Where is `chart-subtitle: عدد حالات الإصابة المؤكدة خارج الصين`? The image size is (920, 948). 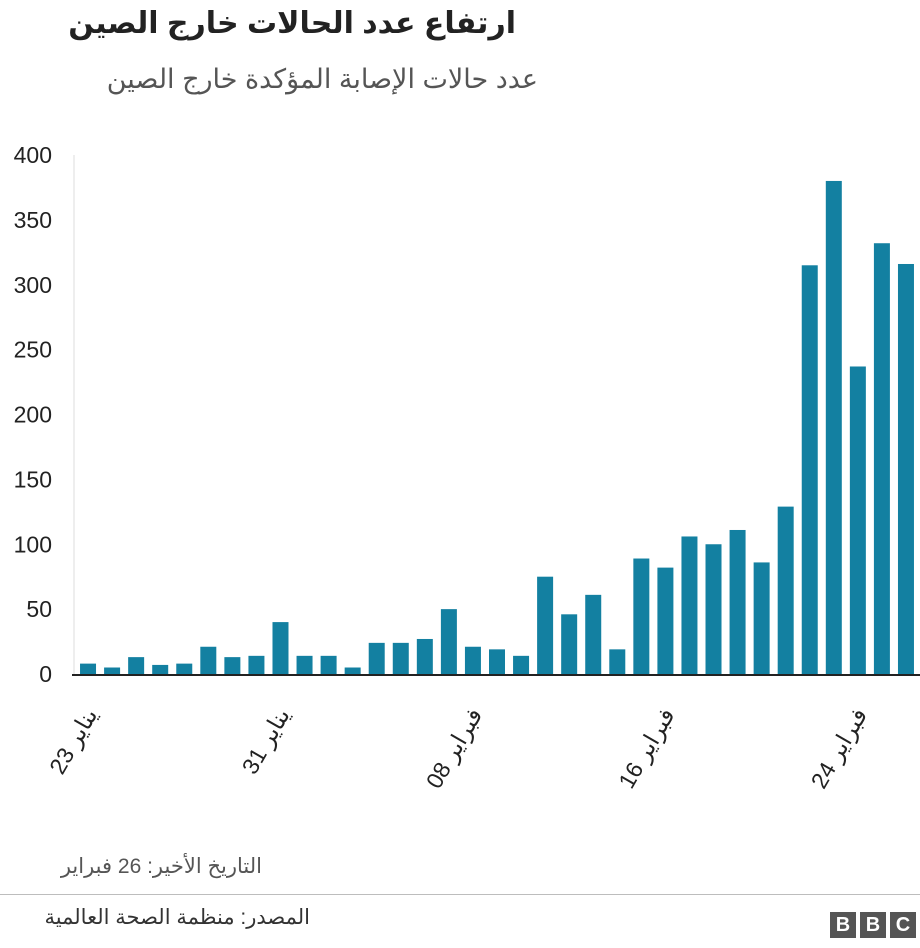 chart-subtitle: عدد حالات الإصابة المؤكدة خارج الصين is located at coordinates (322, 79).